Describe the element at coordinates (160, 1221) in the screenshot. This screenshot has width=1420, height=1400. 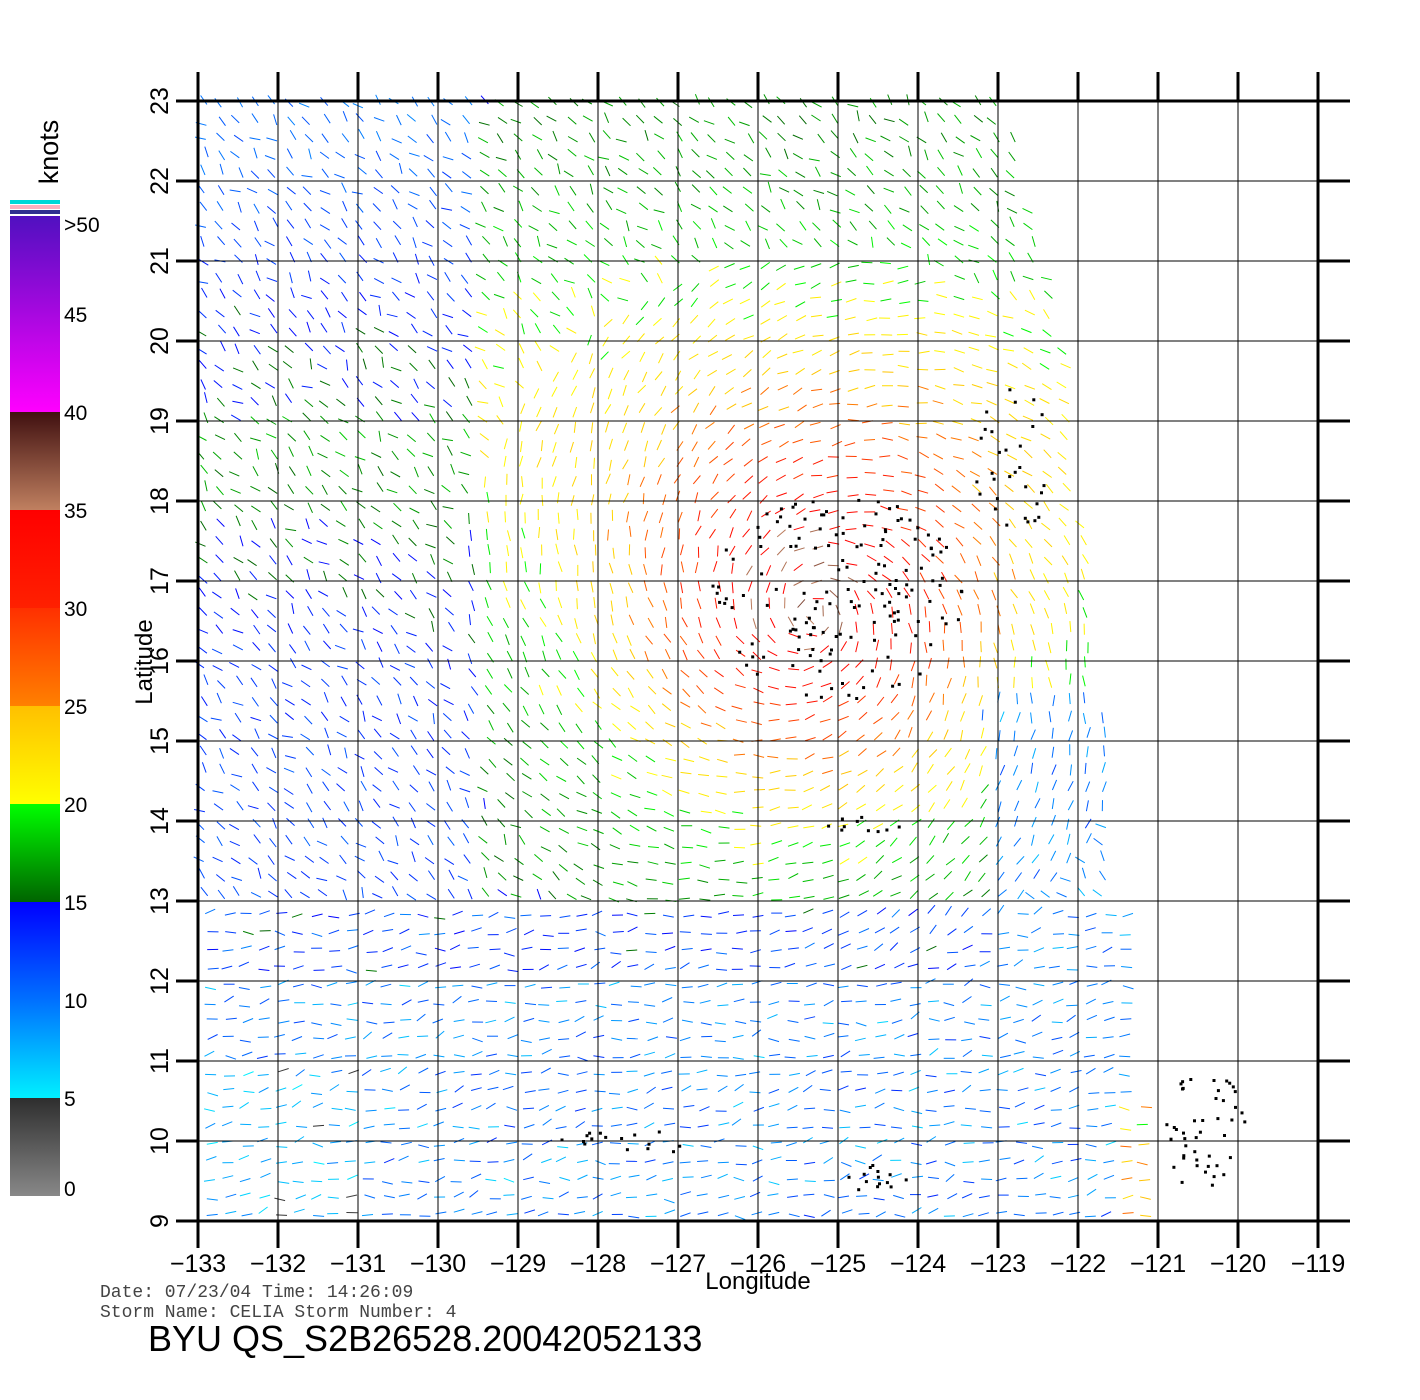
I see `latitude-tick-label: 9` at that location.